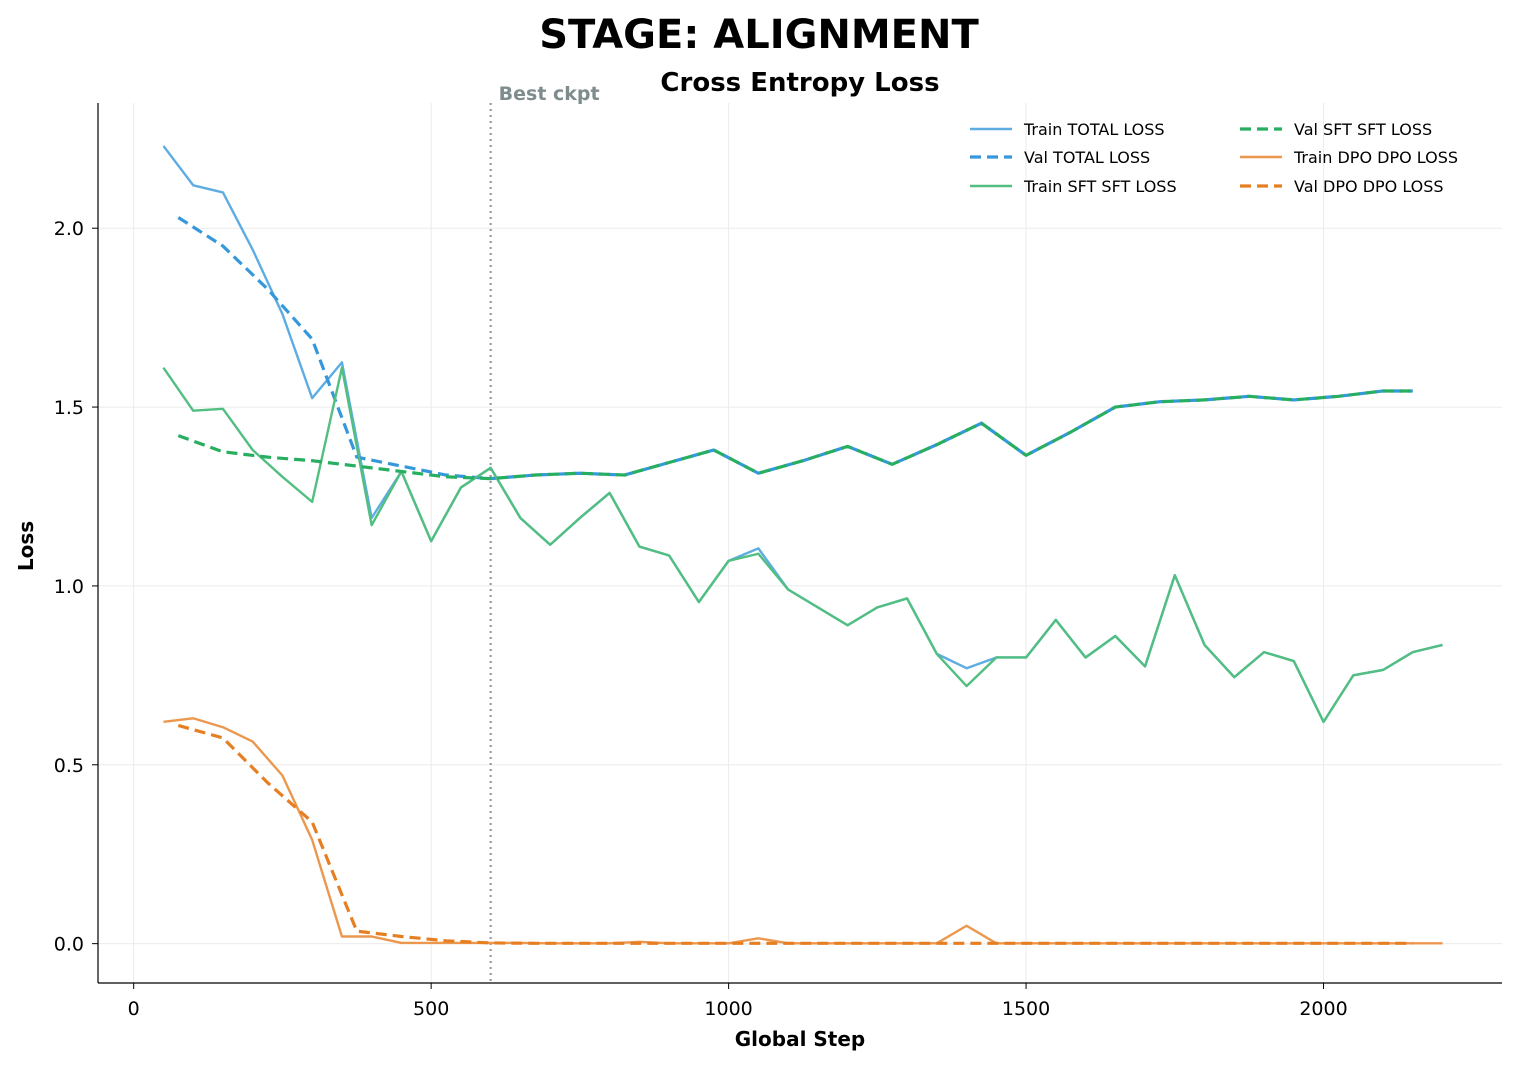 Image resolution: width=1517 pixels, height=1067 pixels. I want to click on x-tick-label: 1000, so click(728, 1009).